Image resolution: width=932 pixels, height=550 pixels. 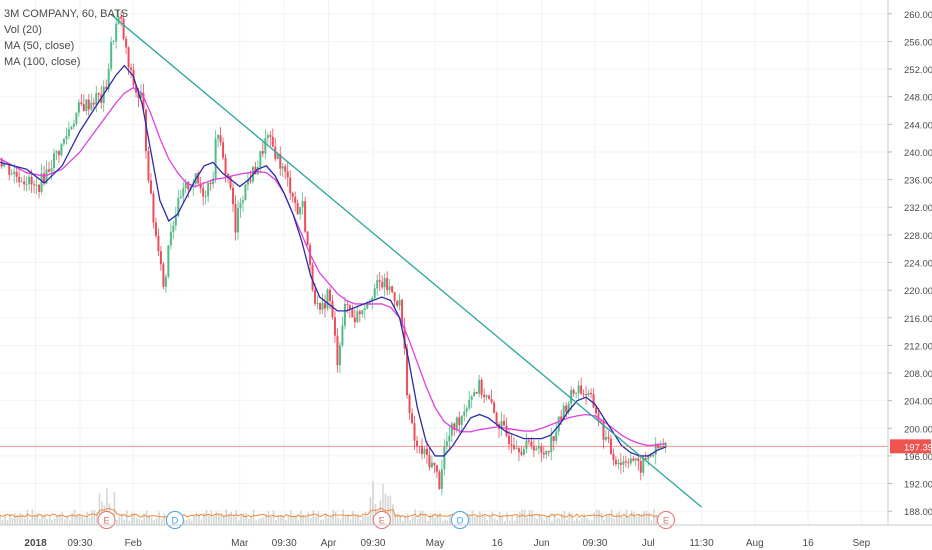 I want to click on dividend-marker-label: D, so click(x=174, y=521).